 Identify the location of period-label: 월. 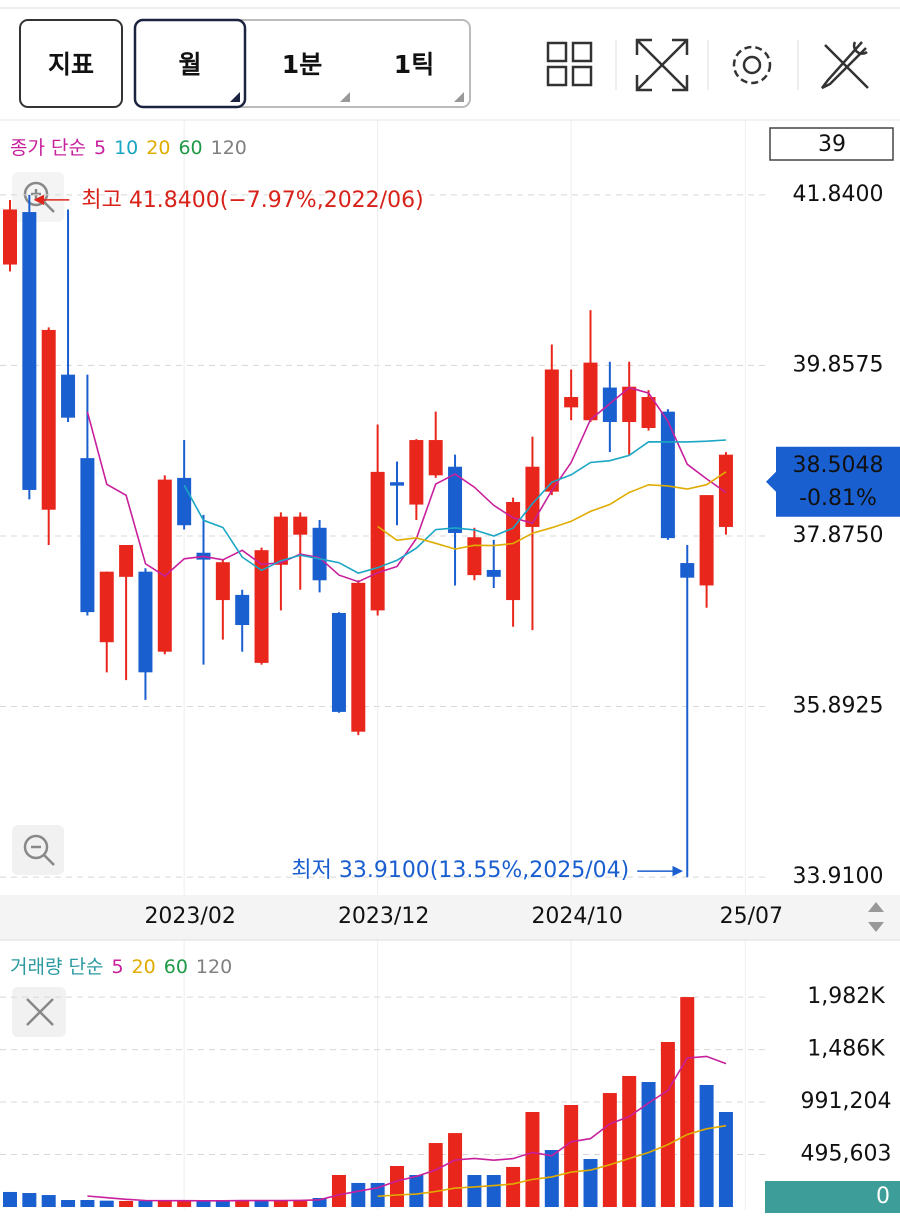
(189, 64).